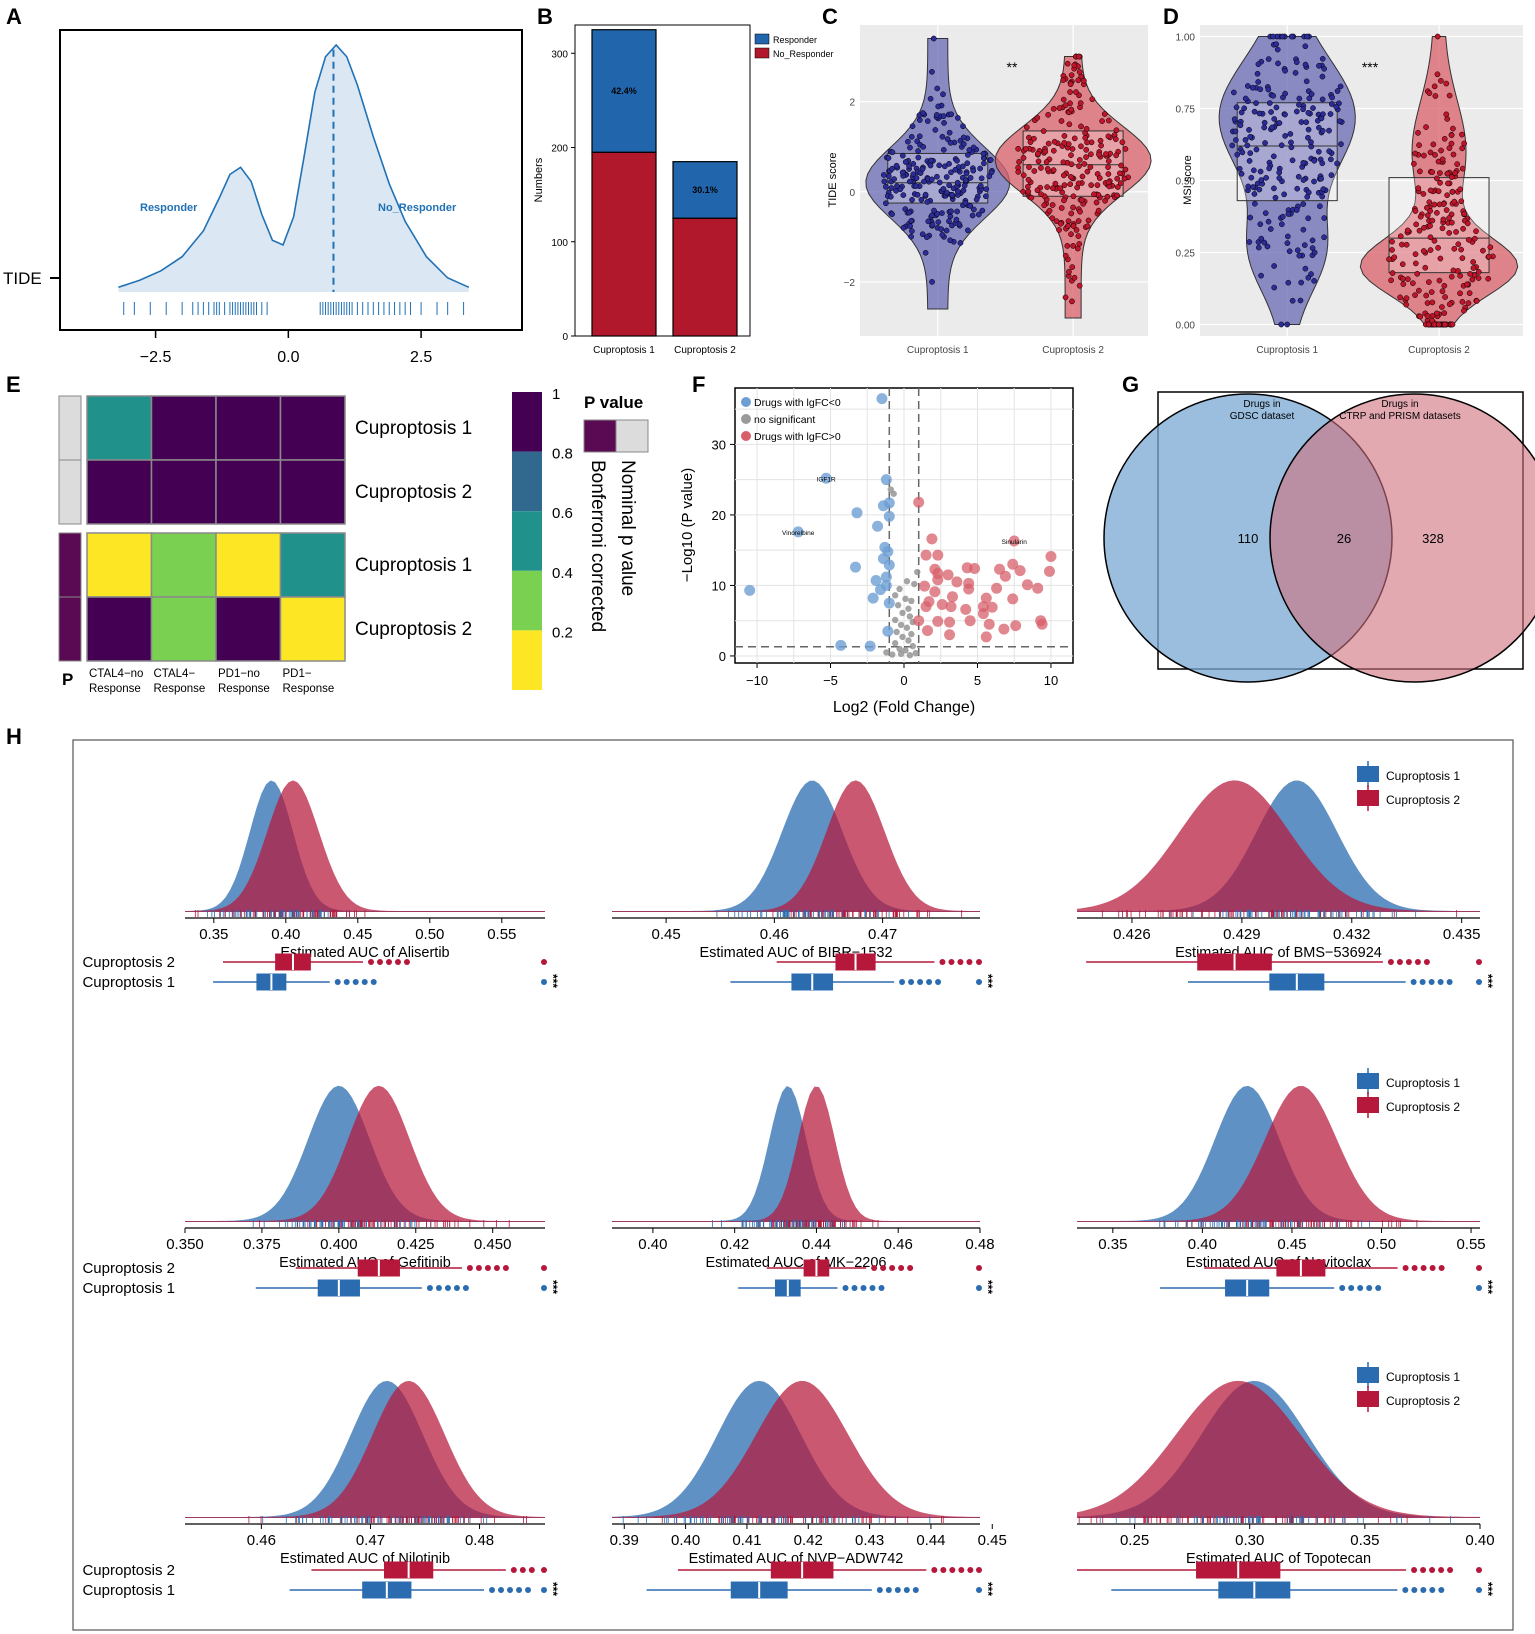 The image size is (1535, 1634). I want to click on legend-noresponder-swatch, so click(762, 53).